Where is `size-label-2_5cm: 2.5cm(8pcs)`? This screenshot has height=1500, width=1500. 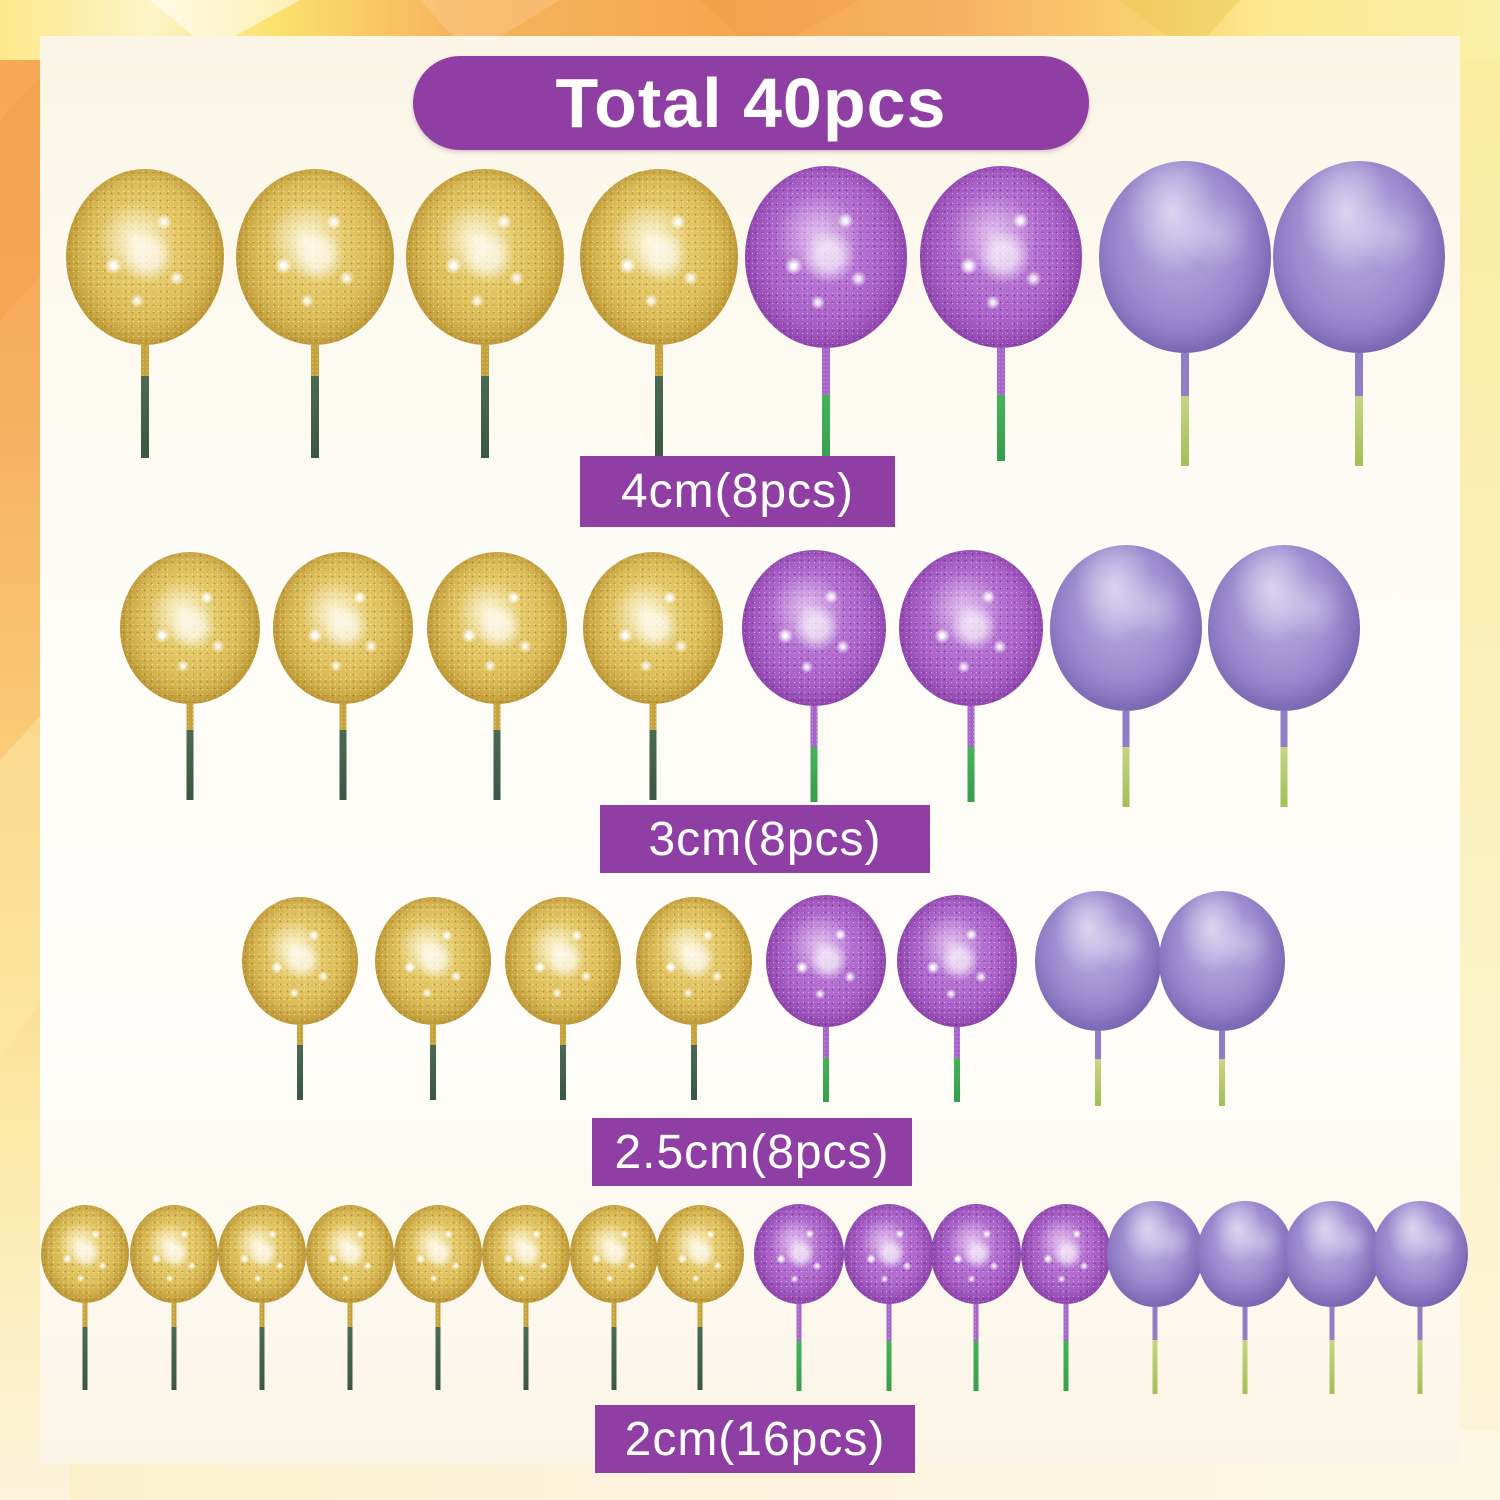 size-label-2_5cm: 2.5cm(8pcs) is located at coordinates (752, 1152).